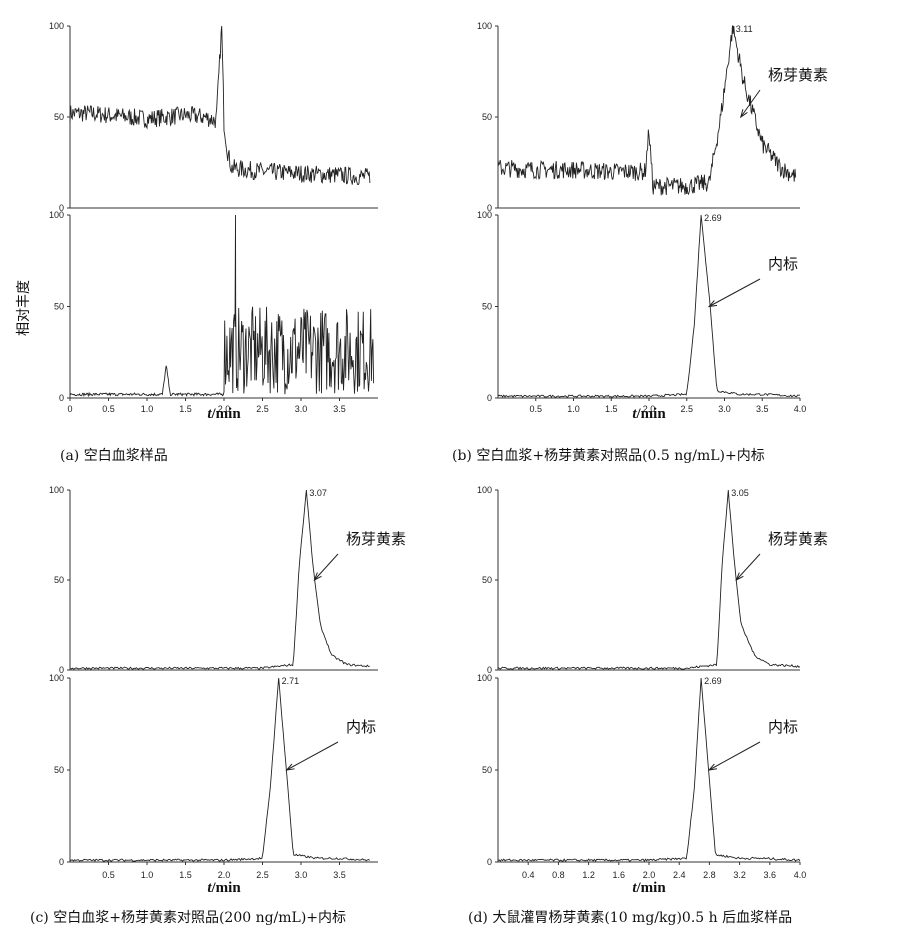 The image size is (900, 945). Describe the element at coordinates (739, 875) in the screenshot. I see `x-tick-label: 3.2` at that location.